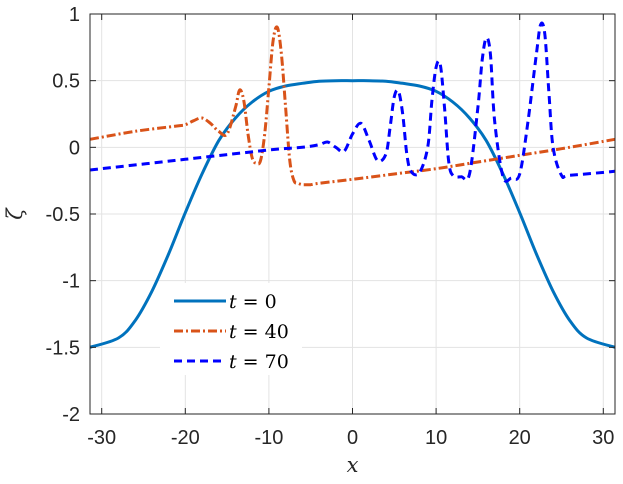 The height and width of the screenshot is (484, 623). What do you see at coordinates (15, 213) in the screenshot?
I see `y-axis-label: ζ` at bounding box center [15, 213].